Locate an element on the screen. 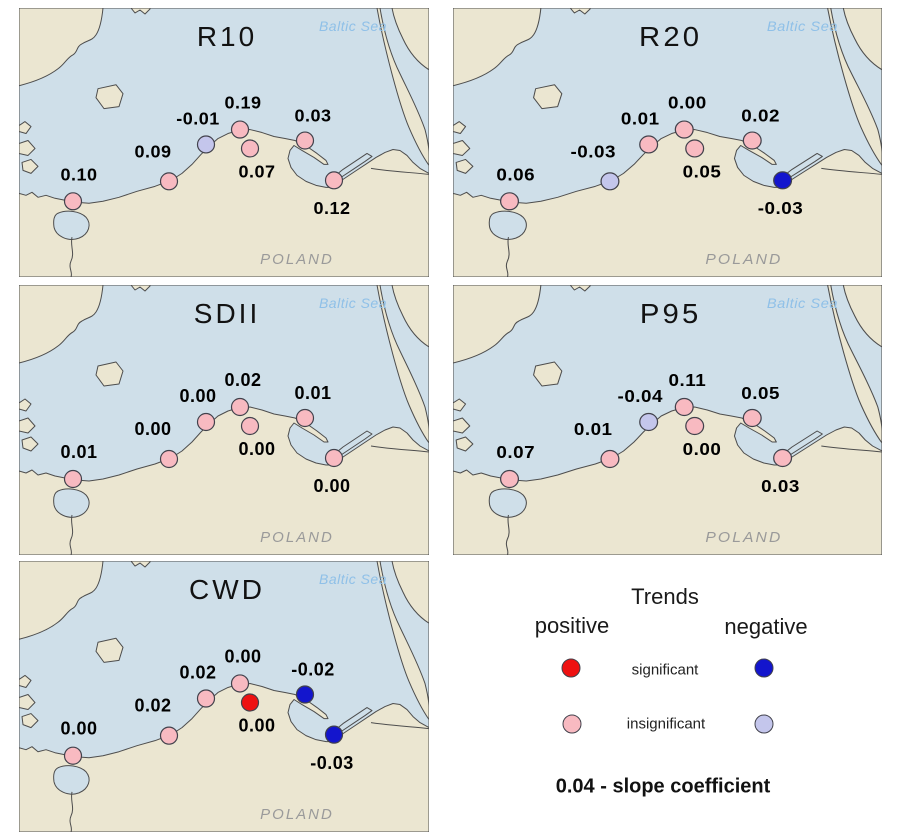  station-value-4: 0.02 is located at coordinates (242, 380).